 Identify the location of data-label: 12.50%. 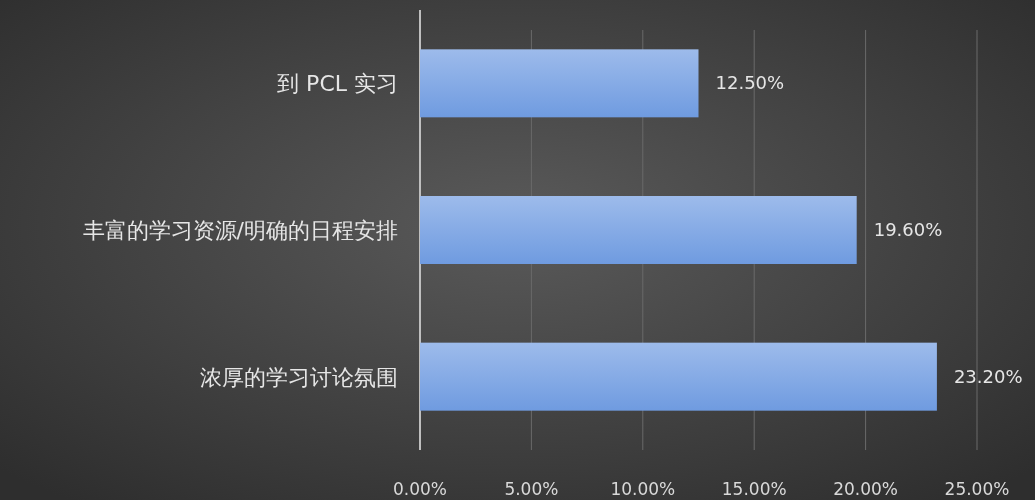
(750, 83).